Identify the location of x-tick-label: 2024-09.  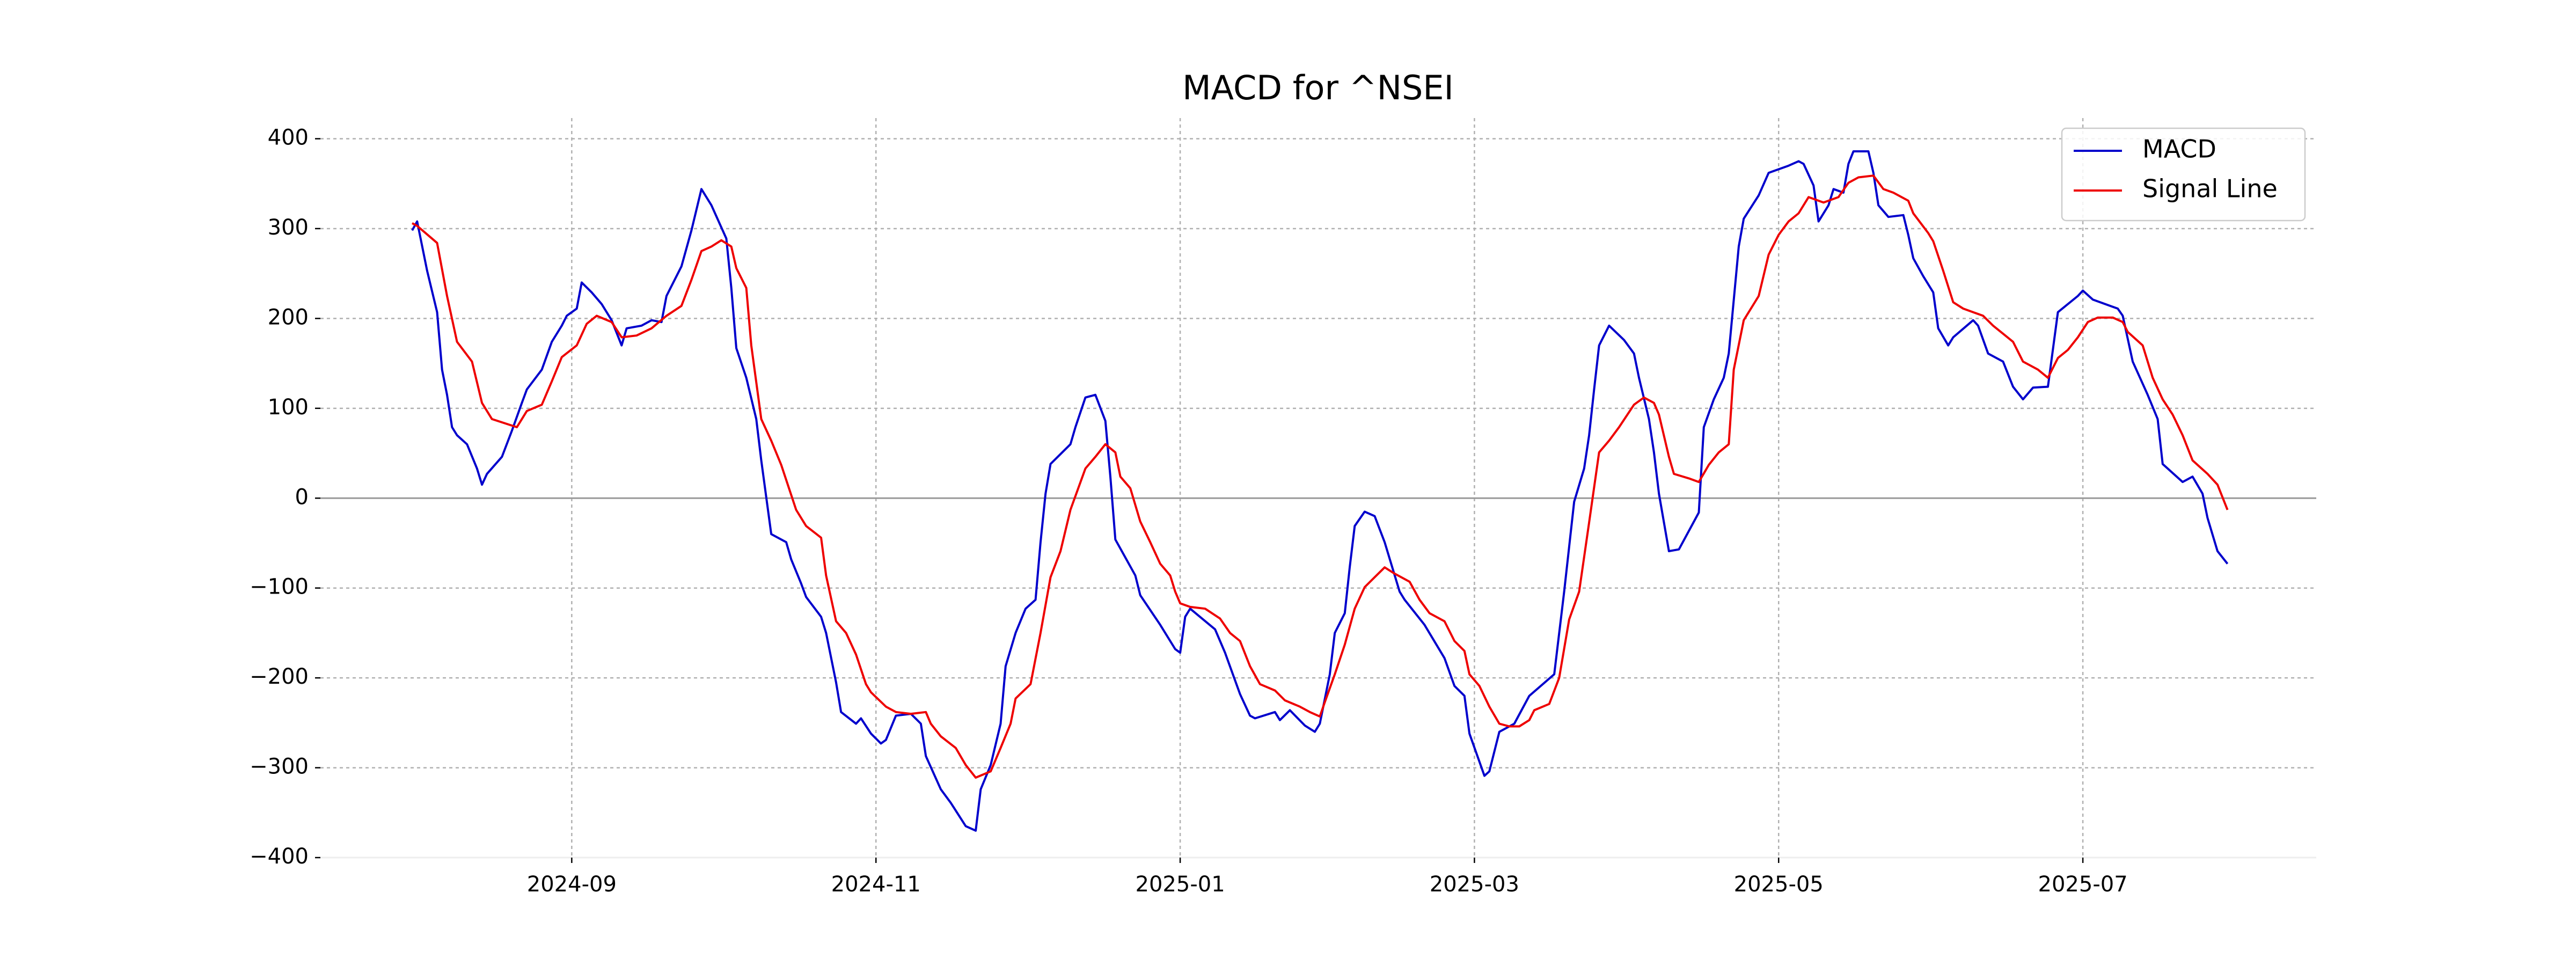
(572, 884).